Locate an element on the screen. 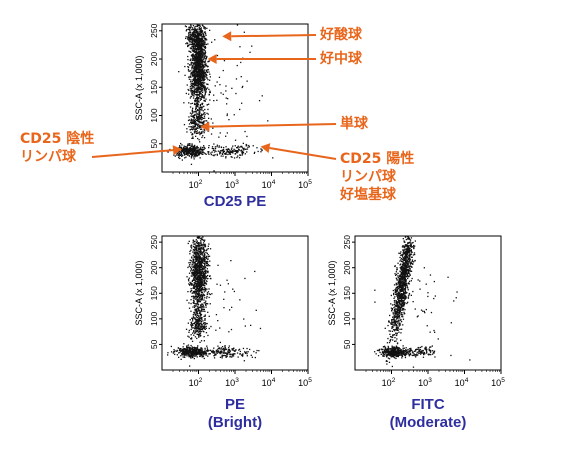 The height and width of the screenshot is (450, 566). y-tick-label: 100 is located at coordinates (154, 318).